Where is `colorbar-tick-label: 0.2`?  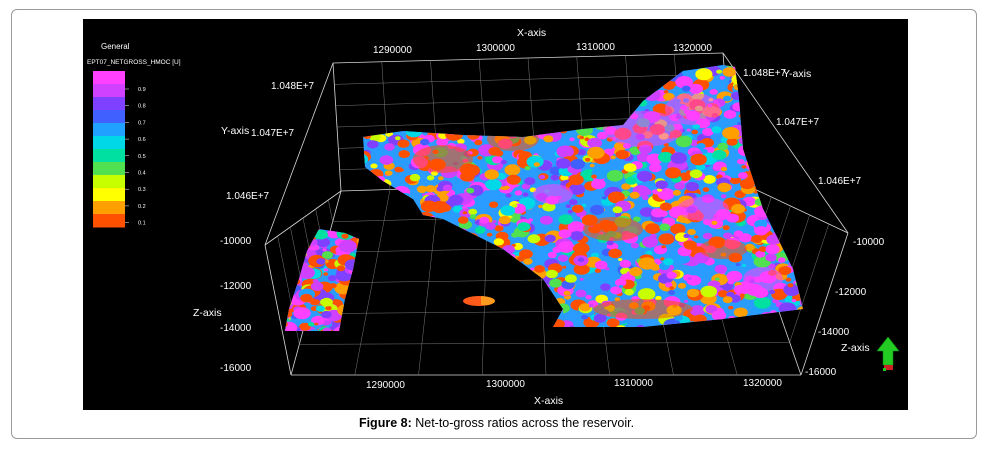
colorbar-tick-label: 0.2 is located at coordinates (142, 207).